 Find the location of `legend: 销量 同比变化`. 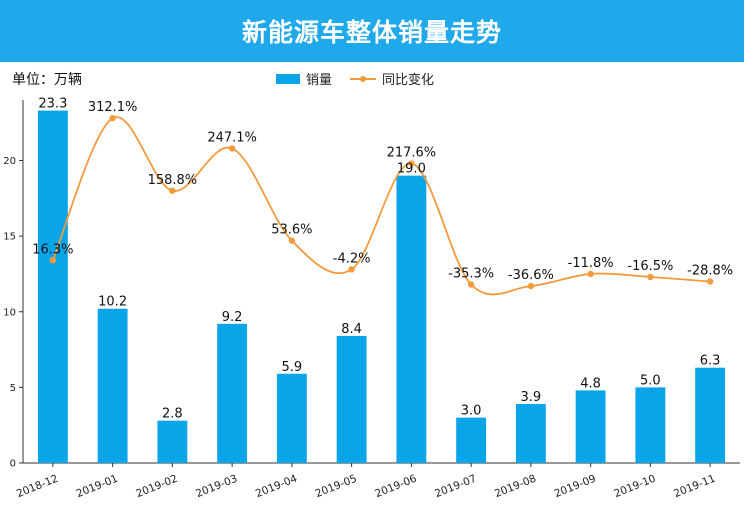

legend: 销量 同比变化 is located at coordinates (364, 78).